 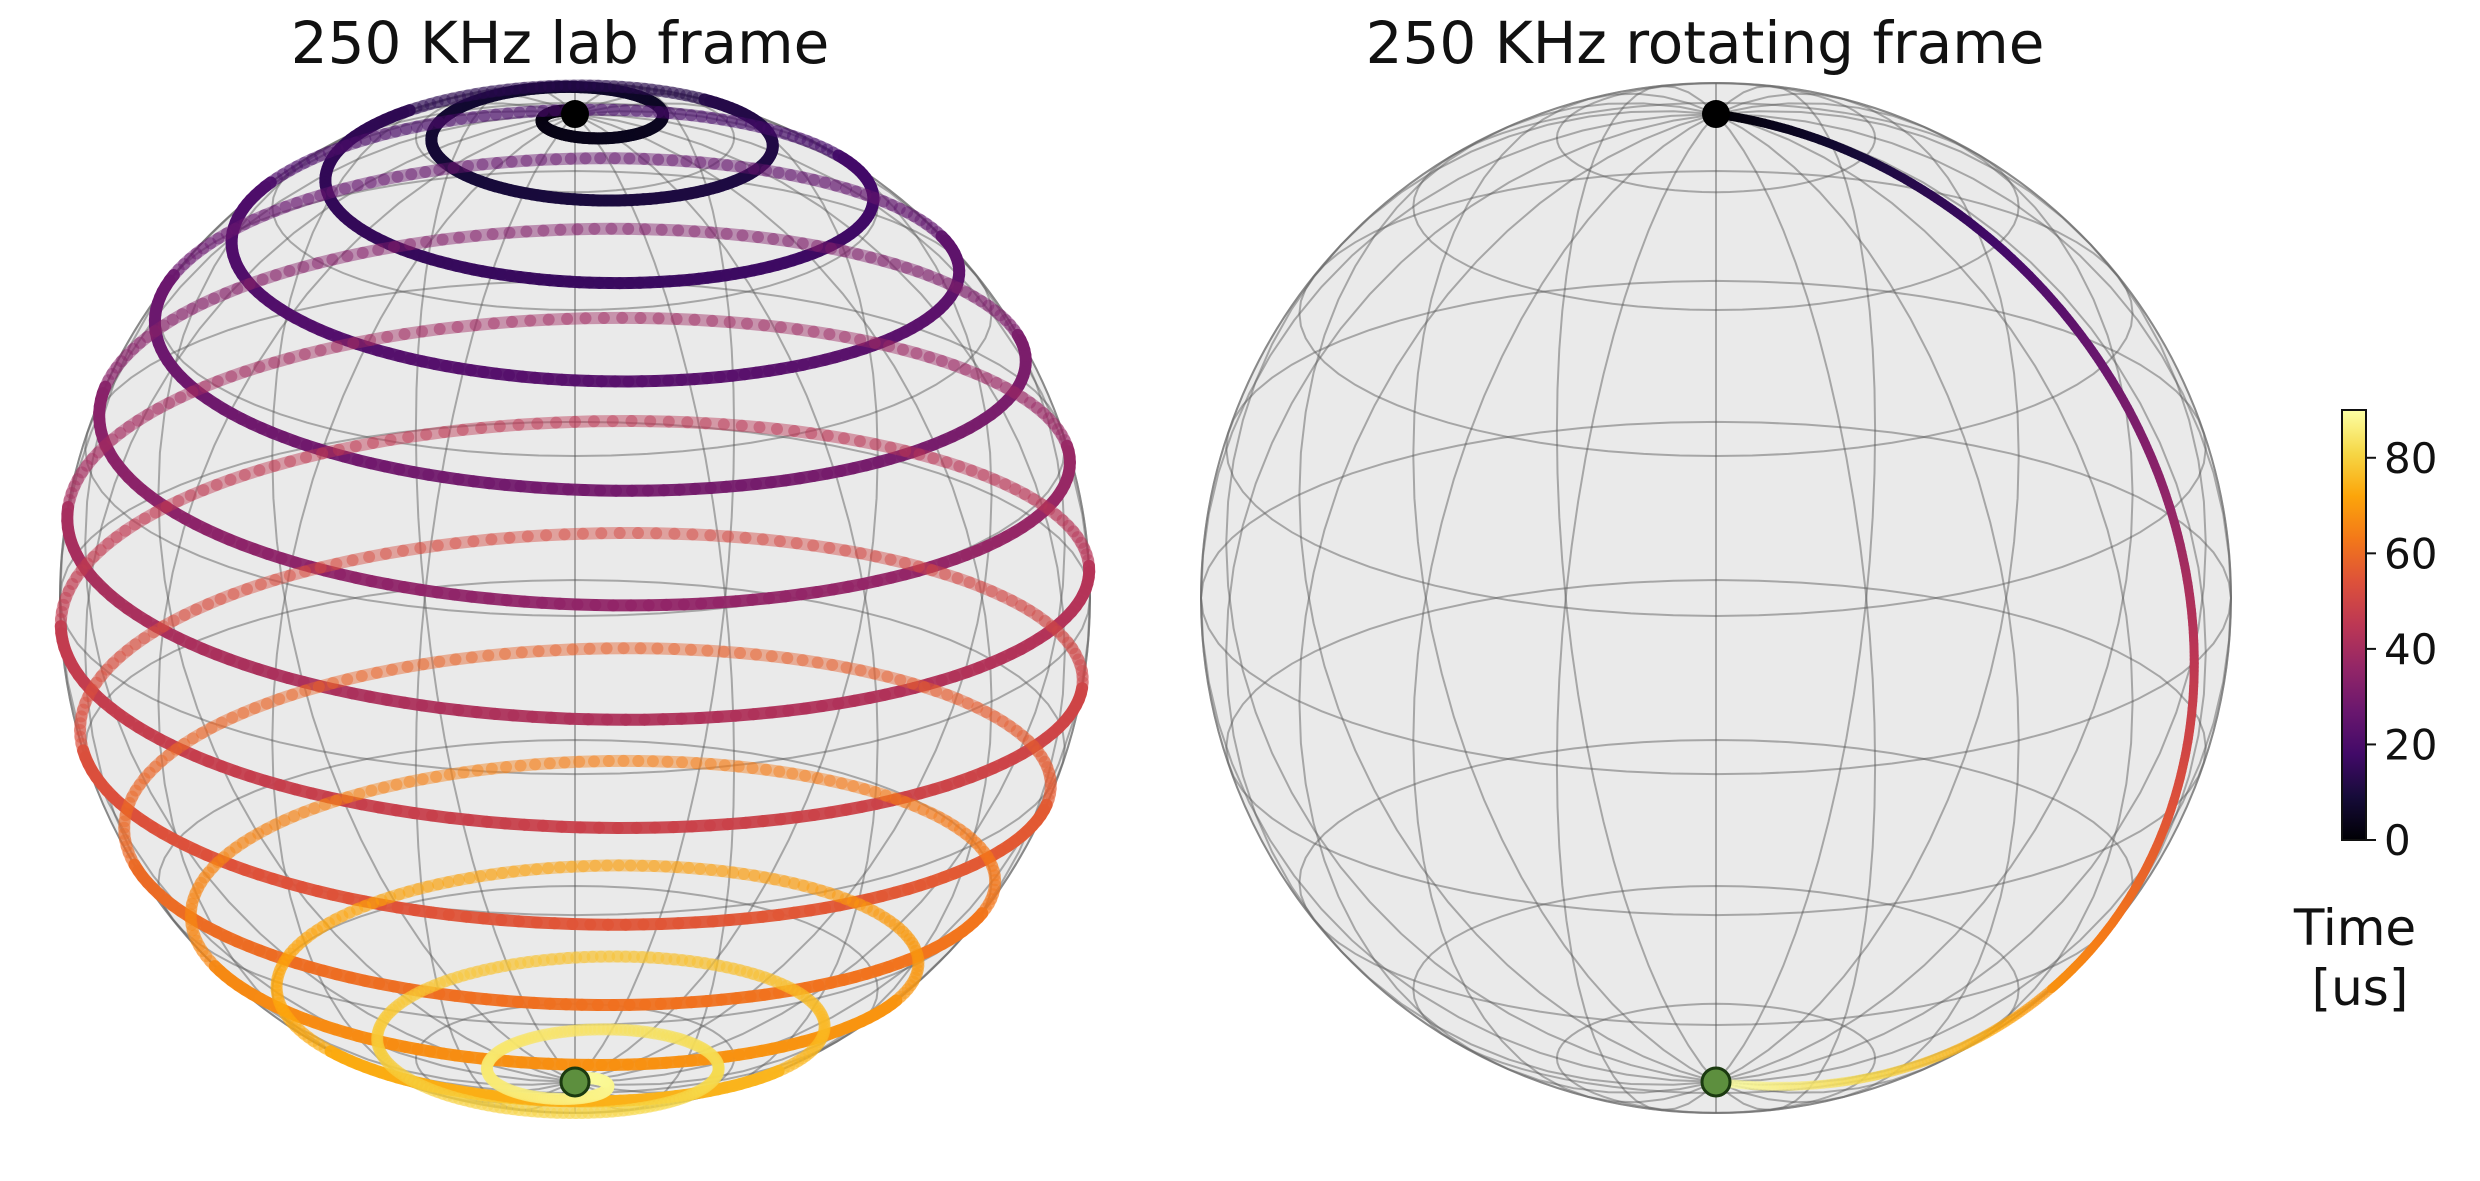 What do you see at coordinates (2354, 625) in the screenshot?
I see `colorbar-bar` at bounding box center [2354, 625].